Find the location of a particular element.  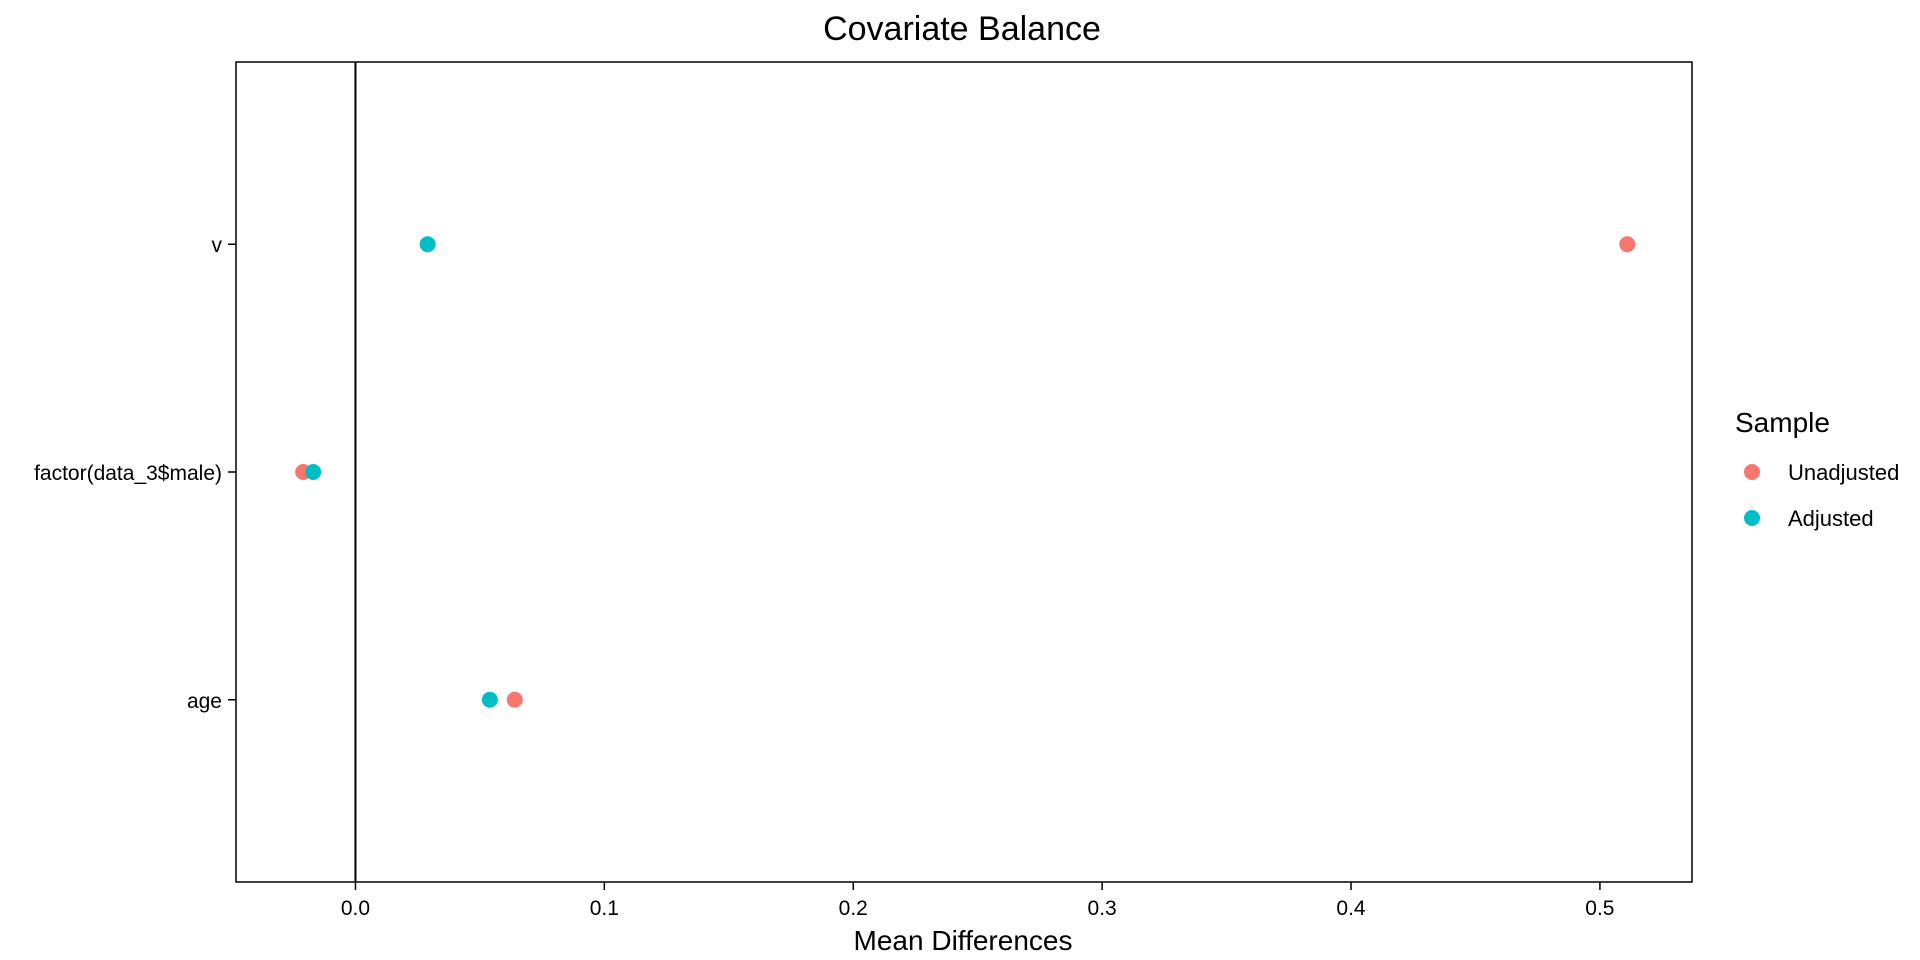

x-axis-title: Mean Differences is located at coordinates (963, 940).